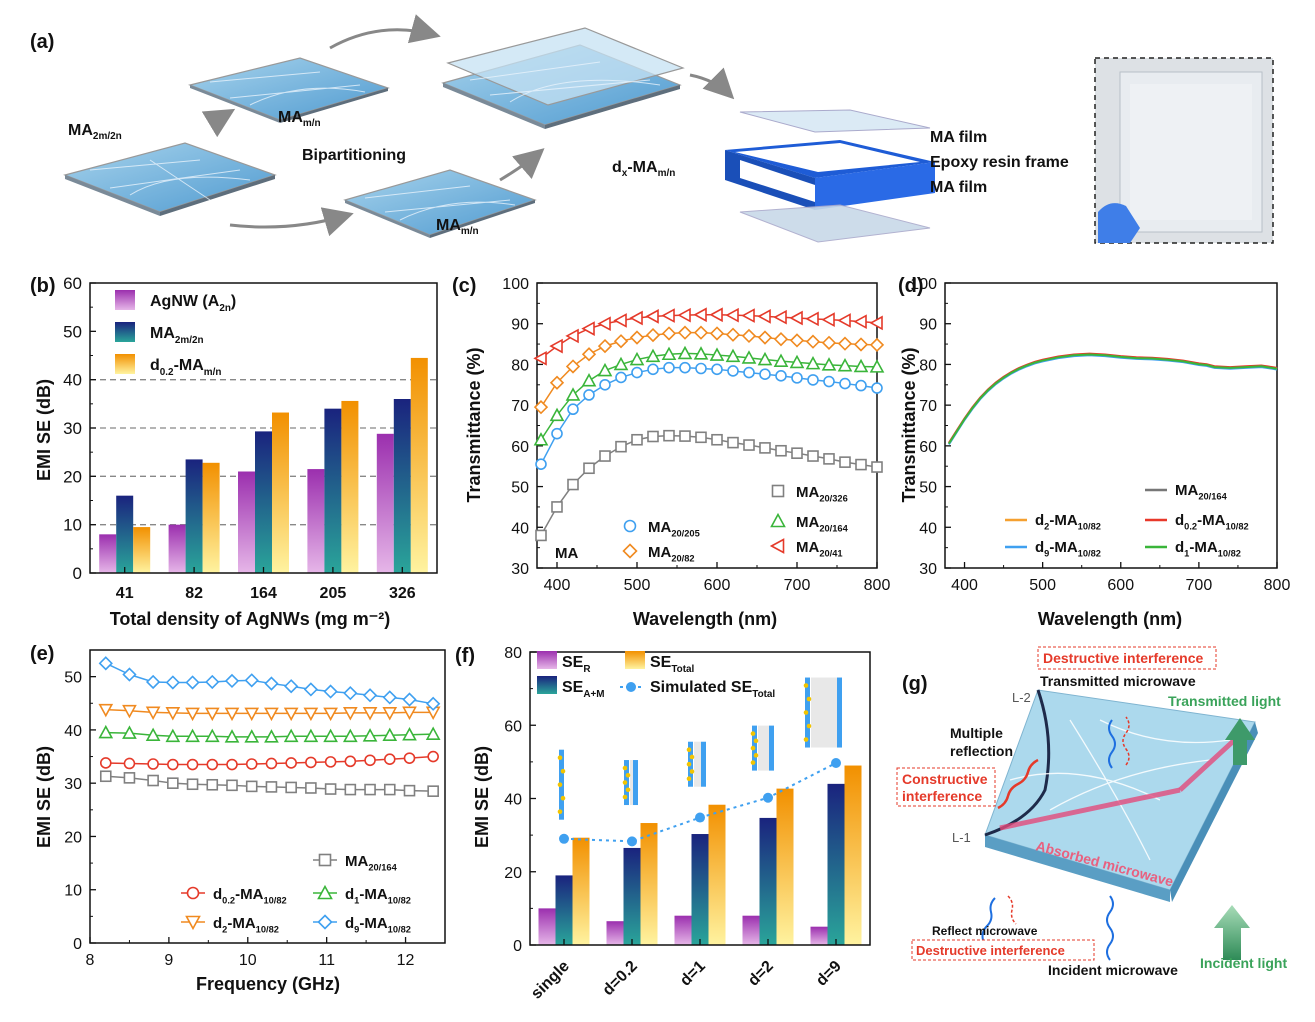 The width and height of the screenshot is (1315, 1022). Describe the element at coordinates (263, 593) in the screenshot. I see `chart-b-xtick-label: 164` at that location.